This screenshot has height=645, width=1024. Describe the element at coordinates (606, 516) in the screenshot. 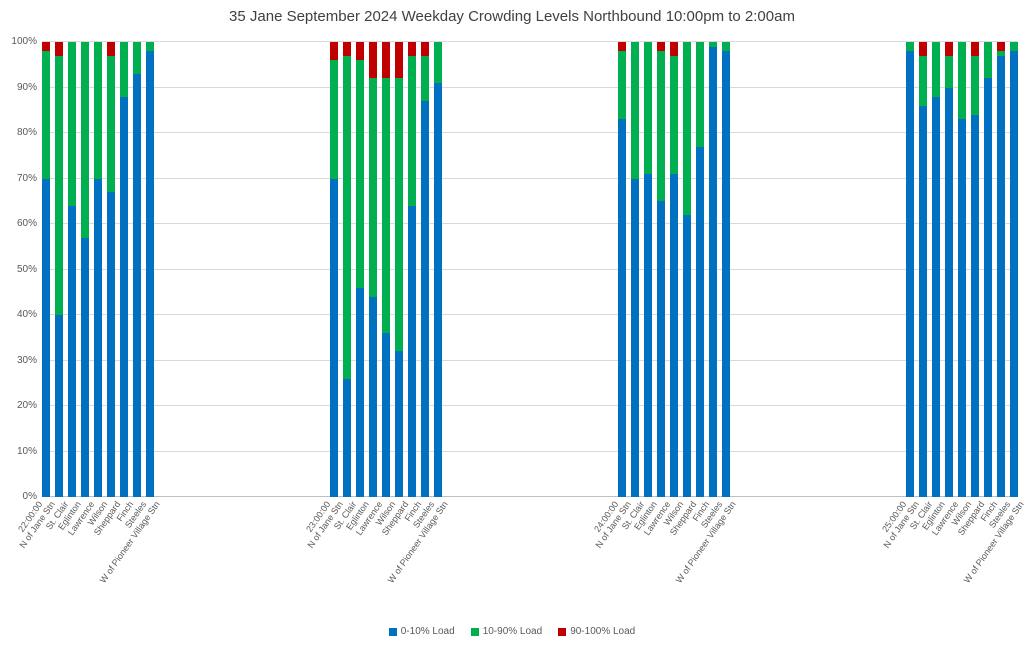

I see `x-axis-label-text: 24:00:00` at that location.